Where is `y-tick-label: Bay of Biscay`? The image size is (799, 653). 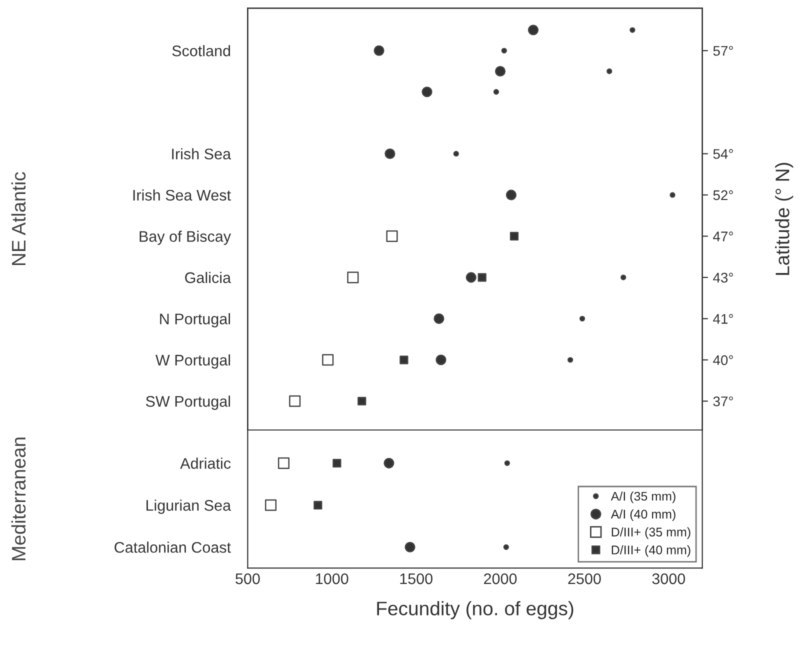 y-tick-label: Bay of Biscay is located at coordinates (185, 237).